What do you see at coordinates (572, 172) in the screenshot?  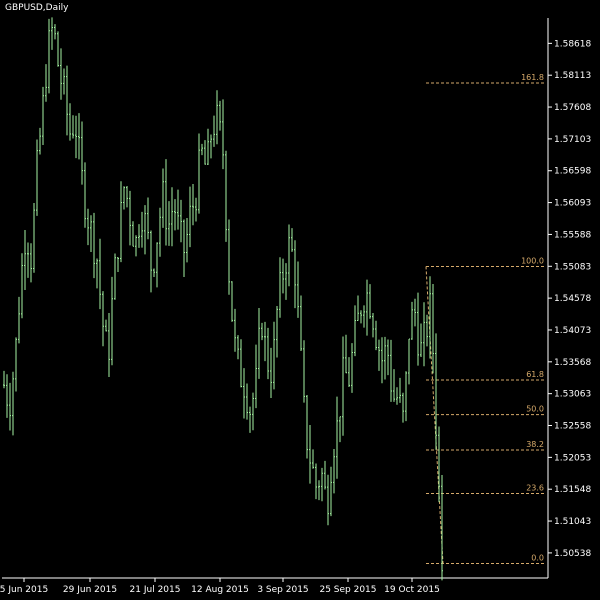 I see `y-tick-label: 1.56598` at bounding box center [572, 172].